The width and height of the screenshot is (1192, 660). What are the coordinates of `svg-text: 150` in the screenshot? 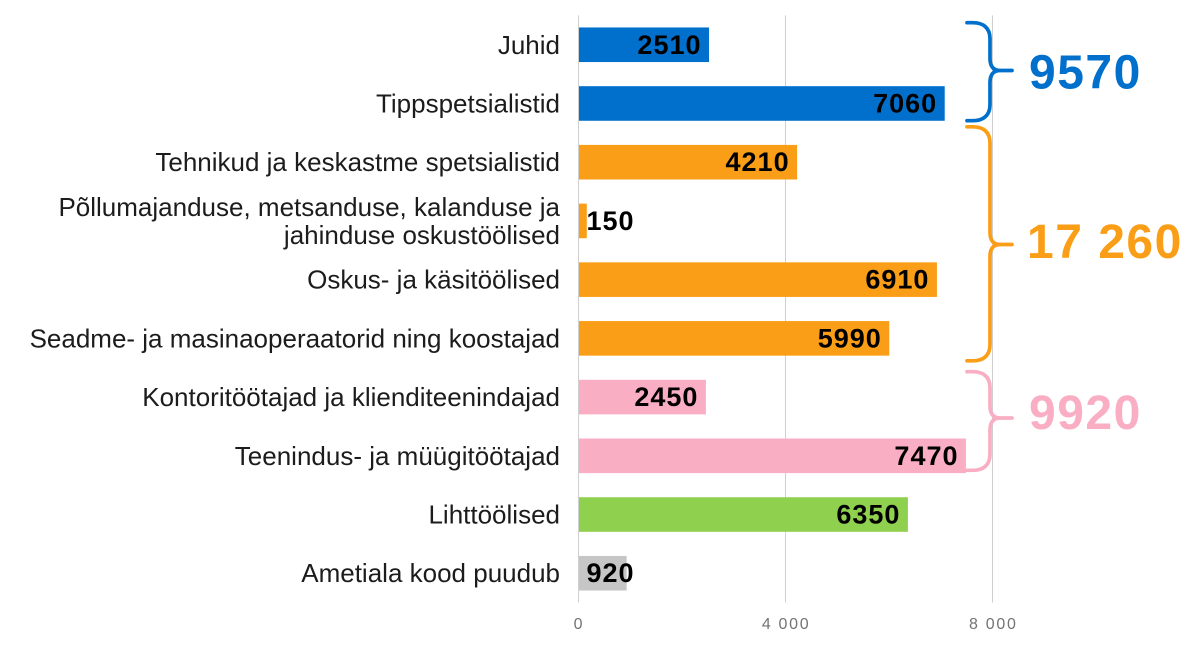 It's located at (611, 221).